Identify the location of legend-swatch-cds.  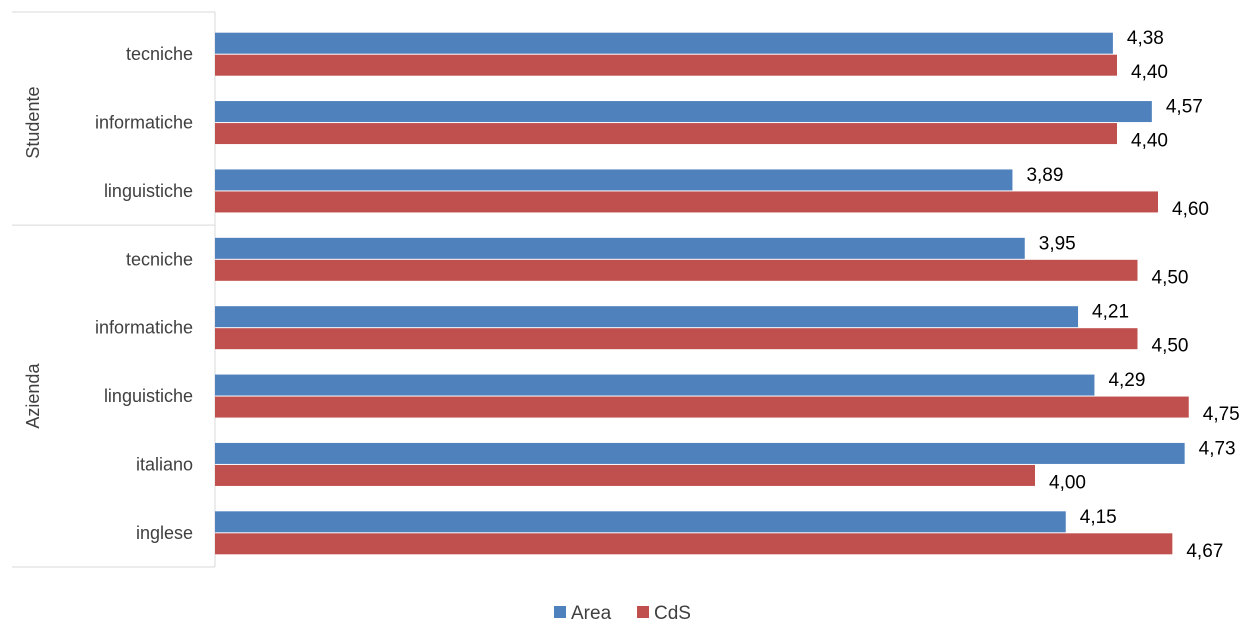
(643, 612).